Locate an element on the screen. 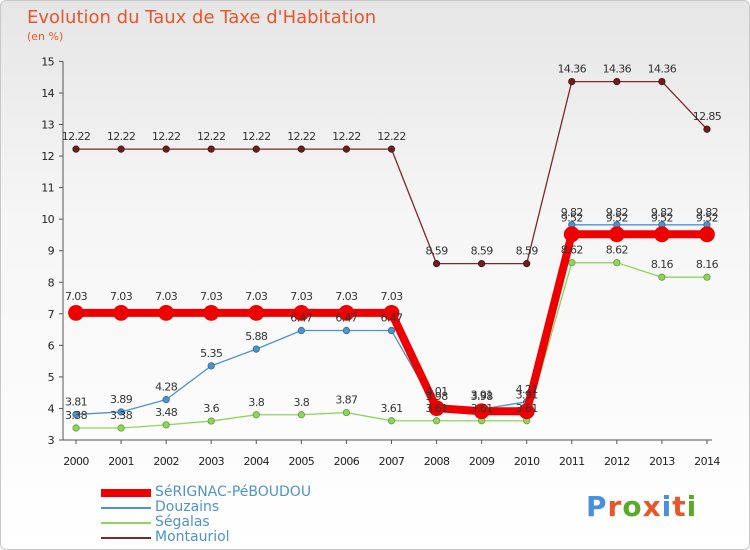  legend-label: Douzains is located at coordinates (187, 507).